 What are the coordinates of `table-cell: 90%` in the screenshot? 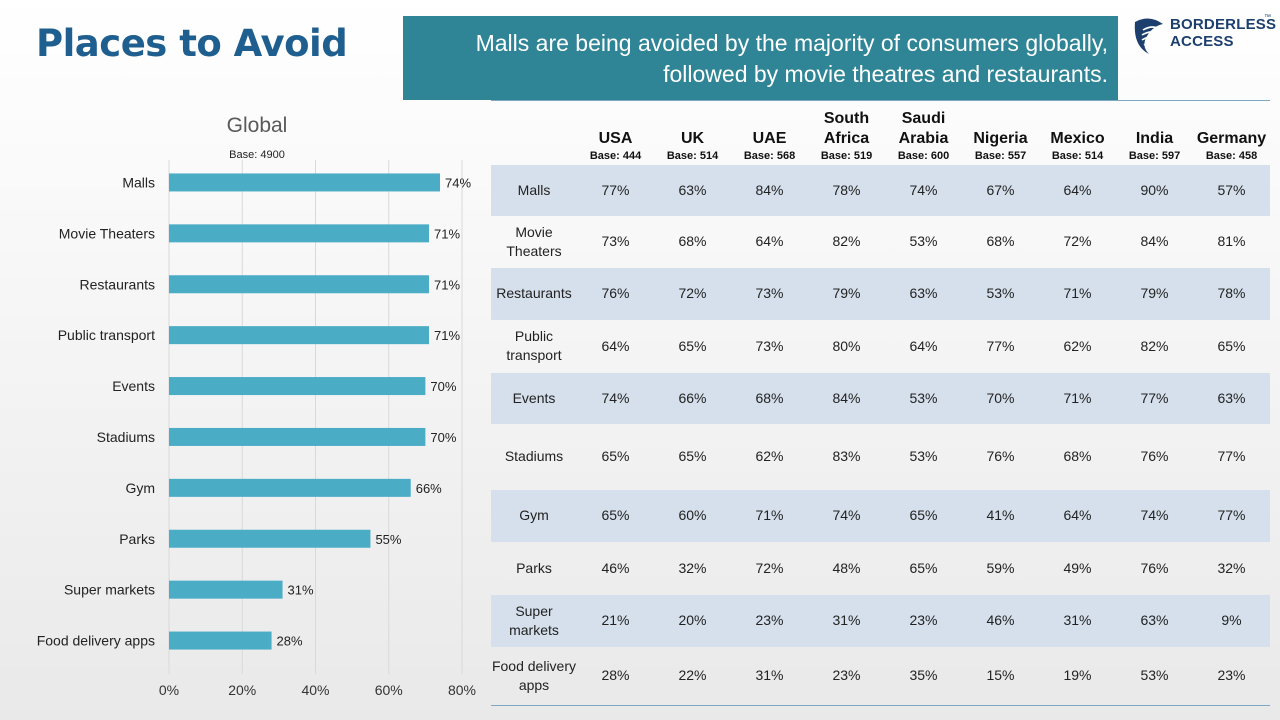 It's located at (1154, 190).